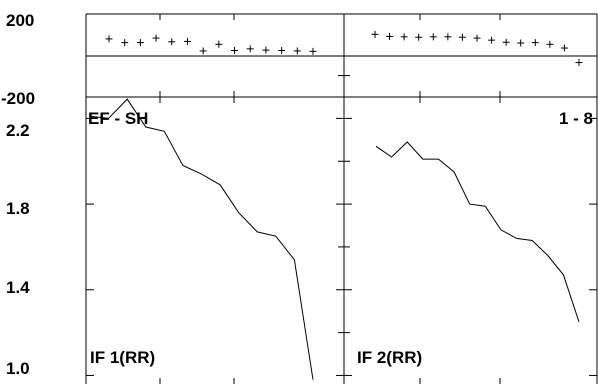 The height and width of the screenshot is (384, 598). I want to click on panel-label-bottom-right: IF 2(RR), so click(389, 357).